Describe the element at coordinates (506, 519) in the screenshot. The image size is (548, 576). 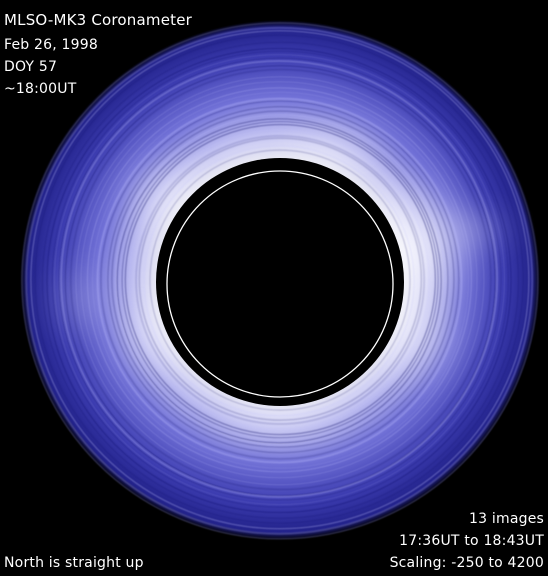
I see `image-count: 13 images` at that location.